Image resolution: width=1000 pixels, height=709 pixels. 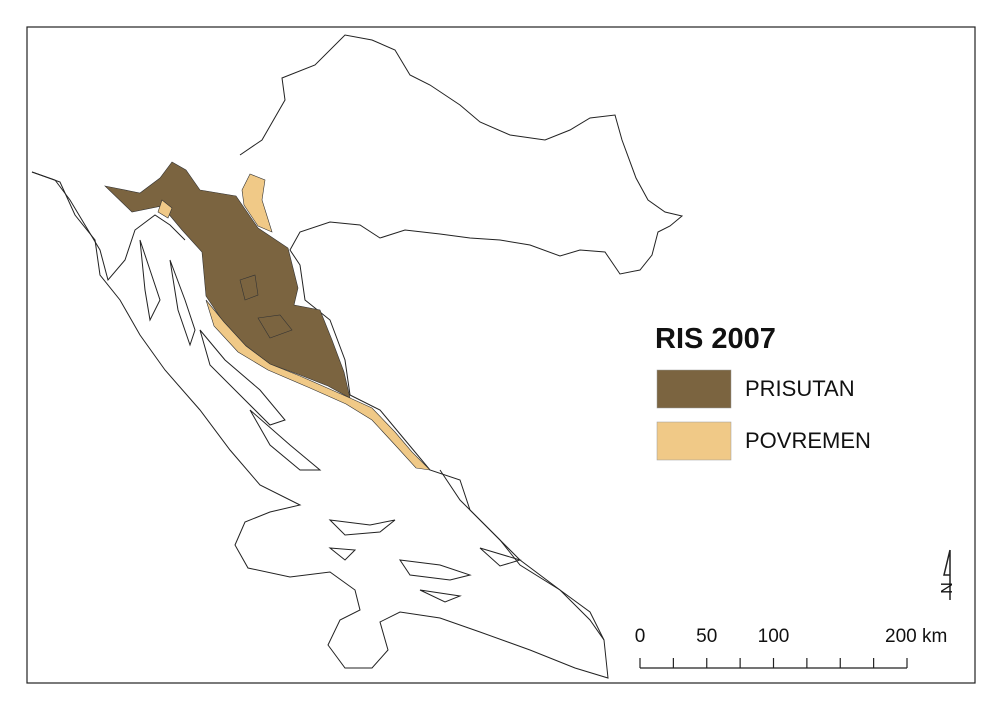 I want to click on north-arrow-shape, so click(x=947, y=574).